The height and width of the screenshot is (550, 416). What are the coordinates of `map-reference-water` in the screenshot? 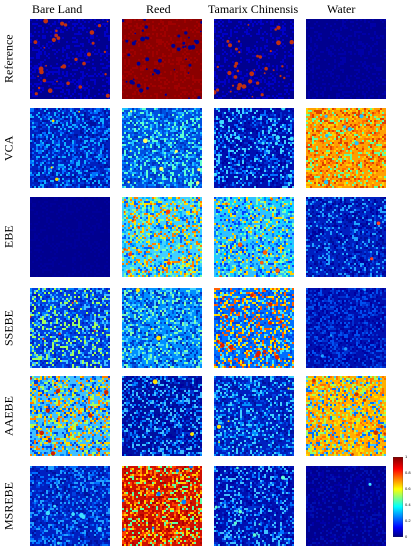 It's located at (346, 59).